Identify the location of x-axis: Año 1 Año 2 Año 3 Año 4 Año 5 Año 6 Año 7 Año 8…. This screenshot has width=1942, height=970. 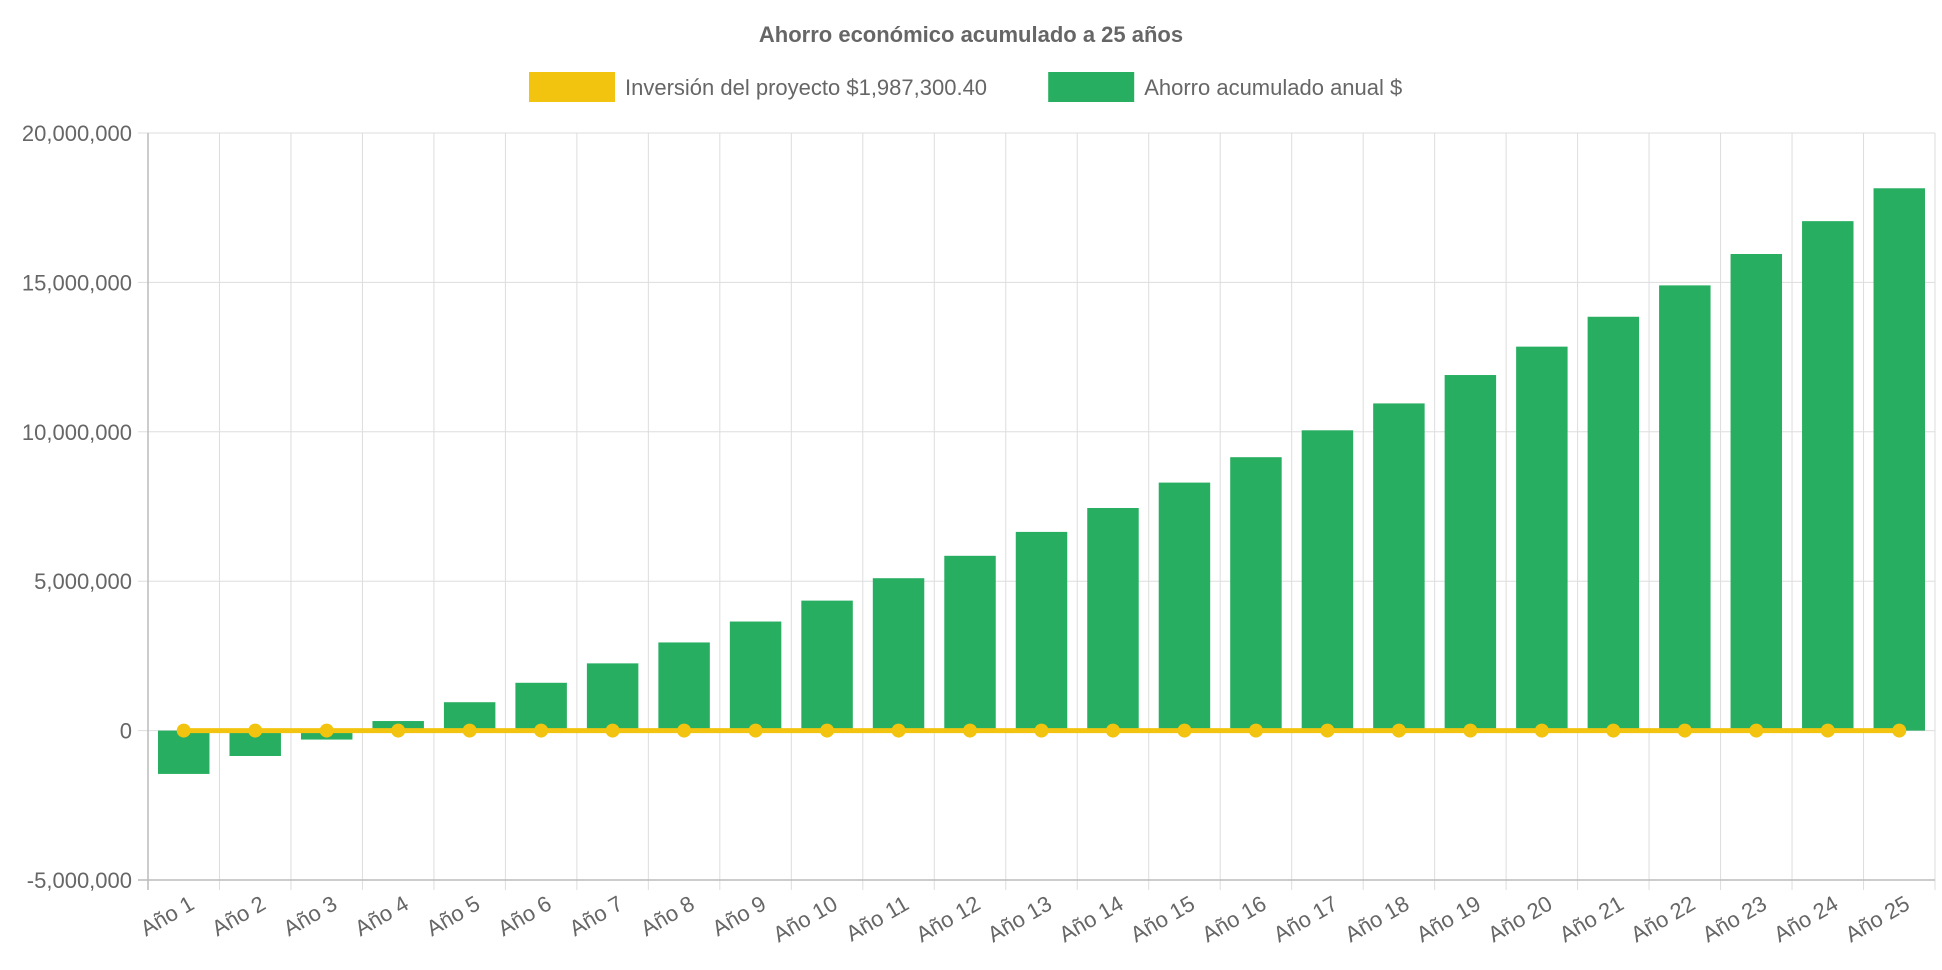
(1035, 913).